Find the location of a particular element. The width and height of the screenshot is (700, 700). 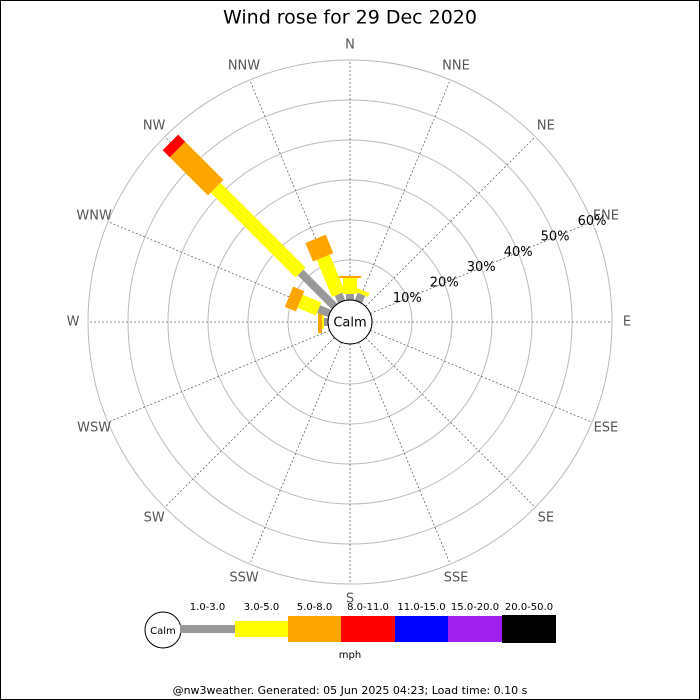

direction-label: E is located at coordinates (627, 322).